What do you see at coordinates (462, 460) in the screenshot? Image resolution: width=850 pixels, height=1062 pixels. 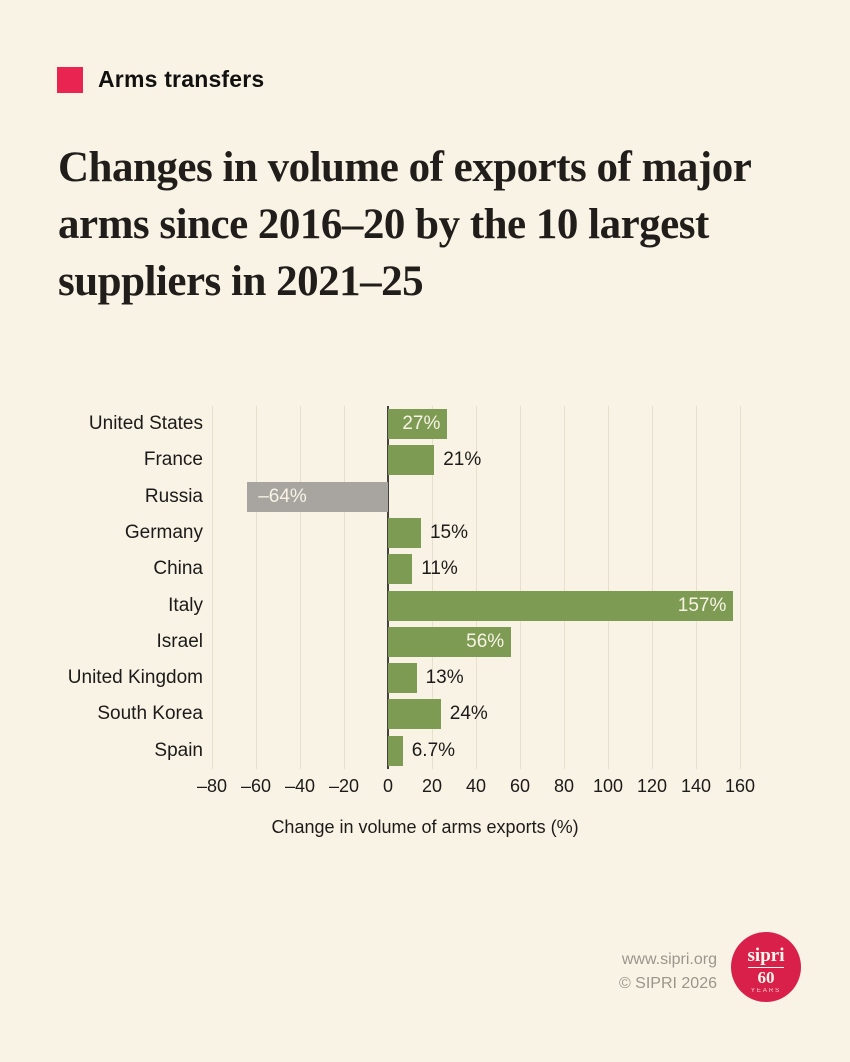 I see `value-label-france: 21%` at bounding box center [462, 460].